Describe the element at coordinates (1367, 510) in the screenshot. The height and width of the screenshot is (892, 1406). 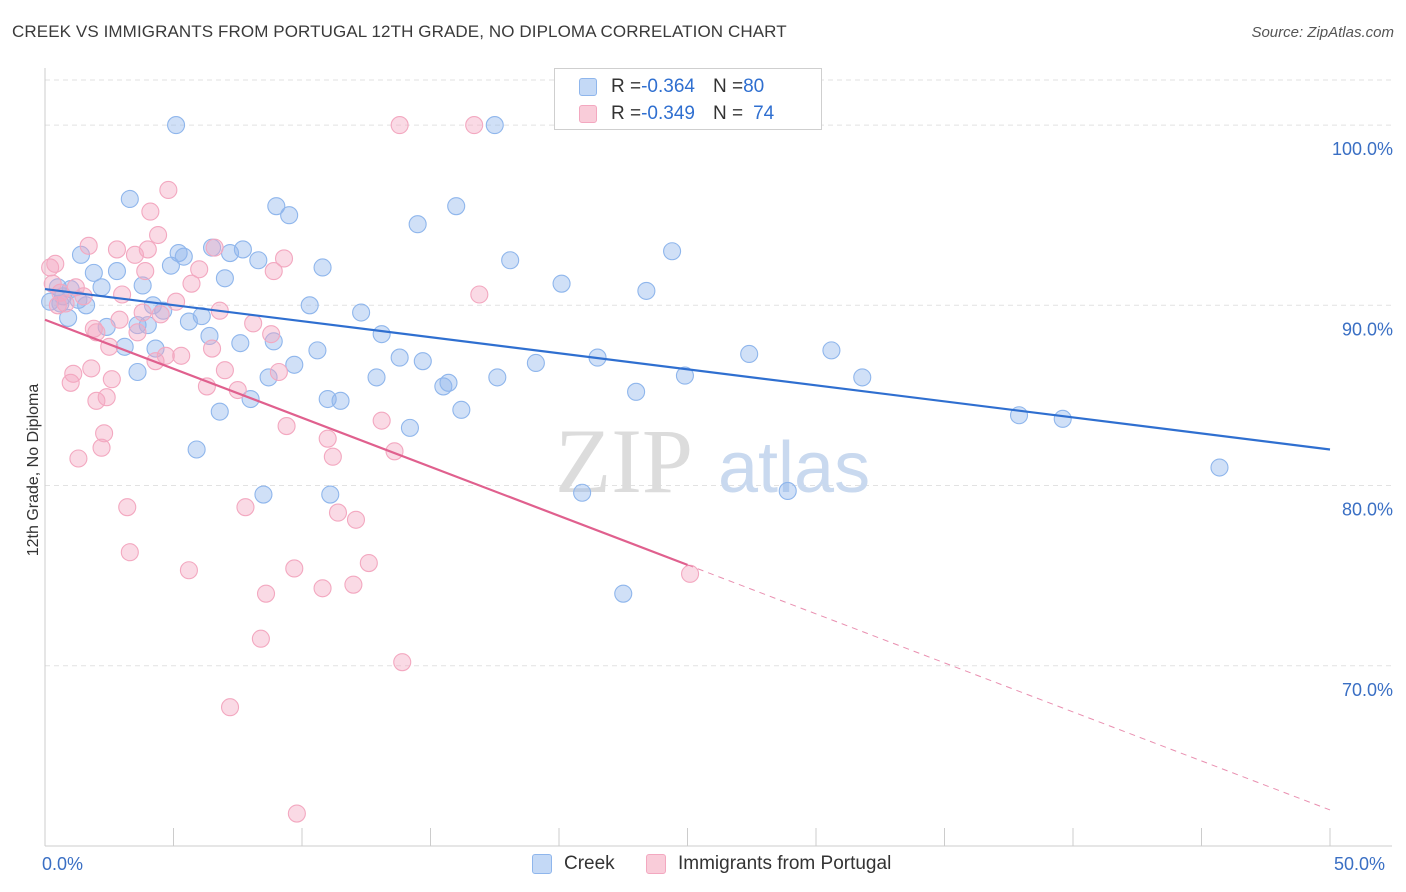
I see `y-tick-label: 80.0%` at that location.